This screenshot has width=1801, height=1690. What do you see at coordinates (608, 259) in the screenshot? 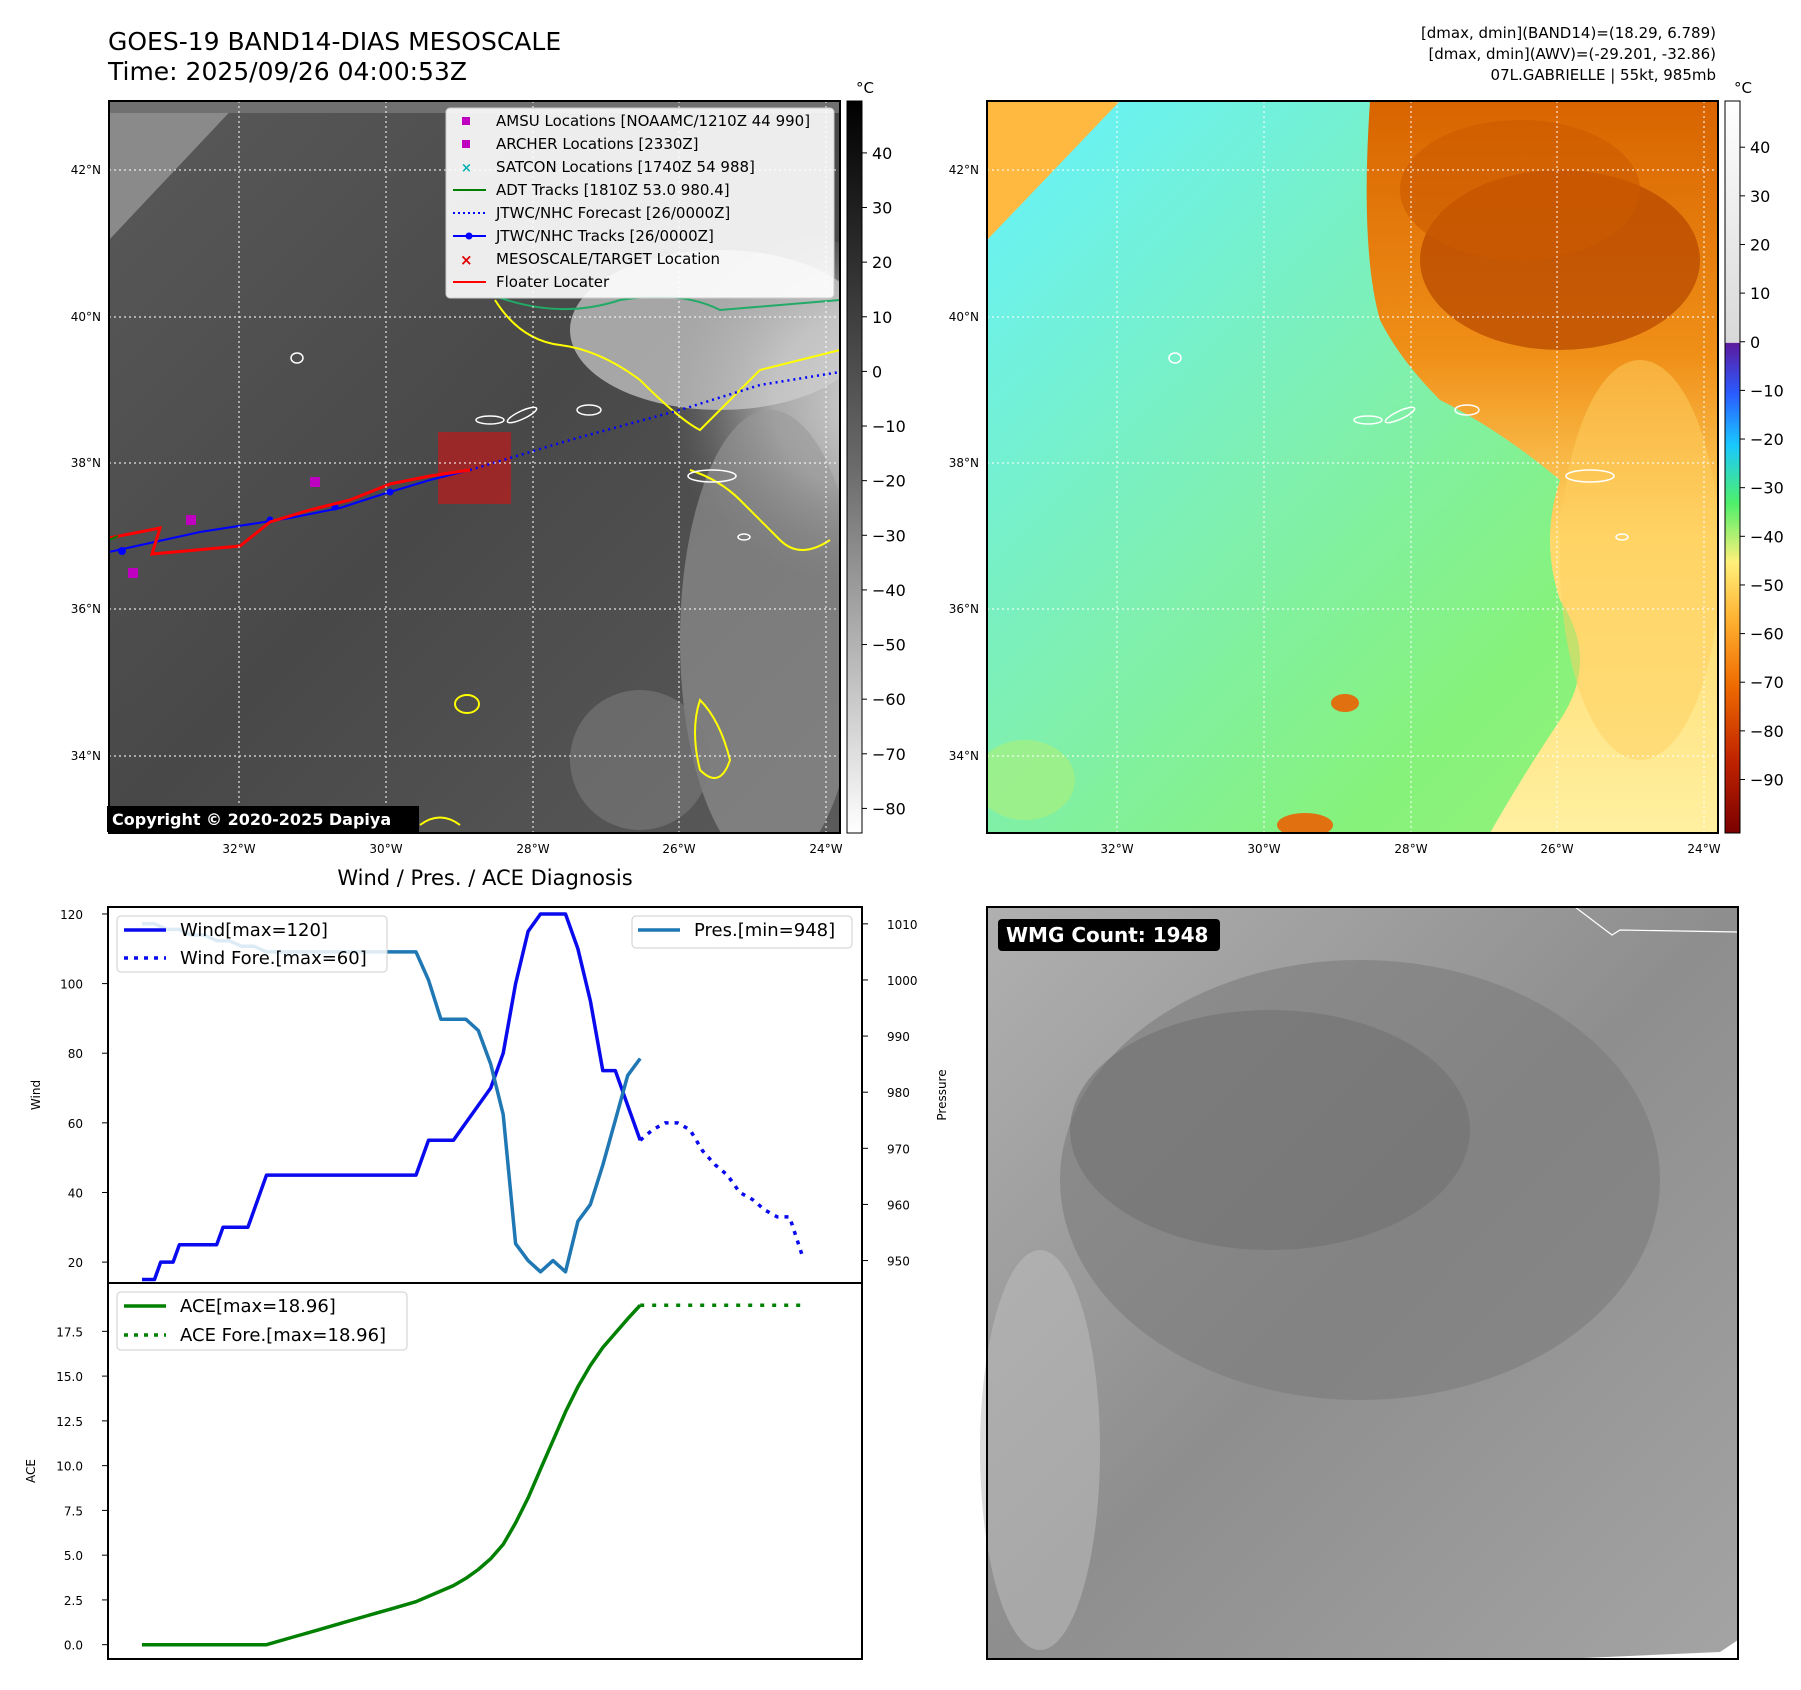
I see `legend-item: MESOSCALE/TARGET Location` at bounding box center [608, 259].